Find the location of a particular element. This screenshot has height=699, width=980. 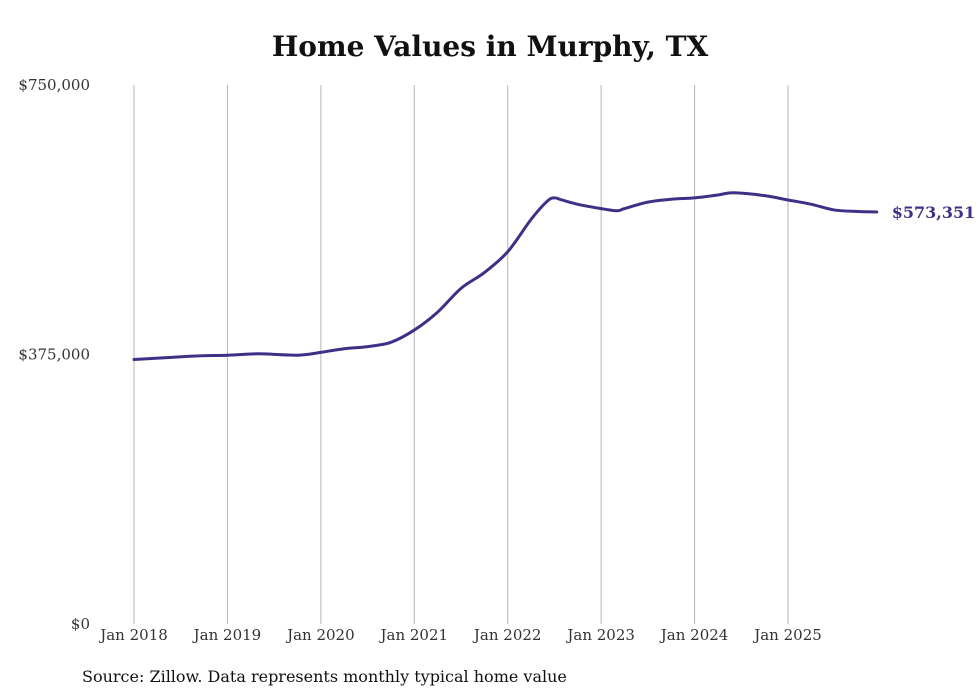

y-tick-label: $750,000 is located at coordinates (54, 85).